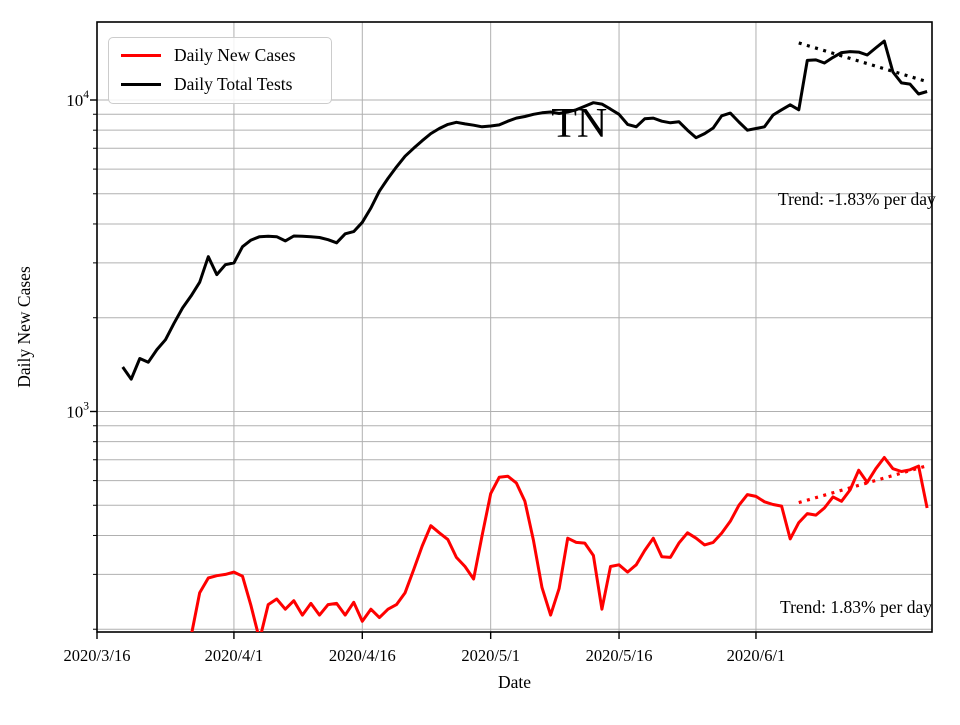 This screenshot has height=725, width=960. What do you see at coordinates (234, 655) in the screenshot?
I see `x-tick-label: 2020/4/1` at bounding box center [234, 655].